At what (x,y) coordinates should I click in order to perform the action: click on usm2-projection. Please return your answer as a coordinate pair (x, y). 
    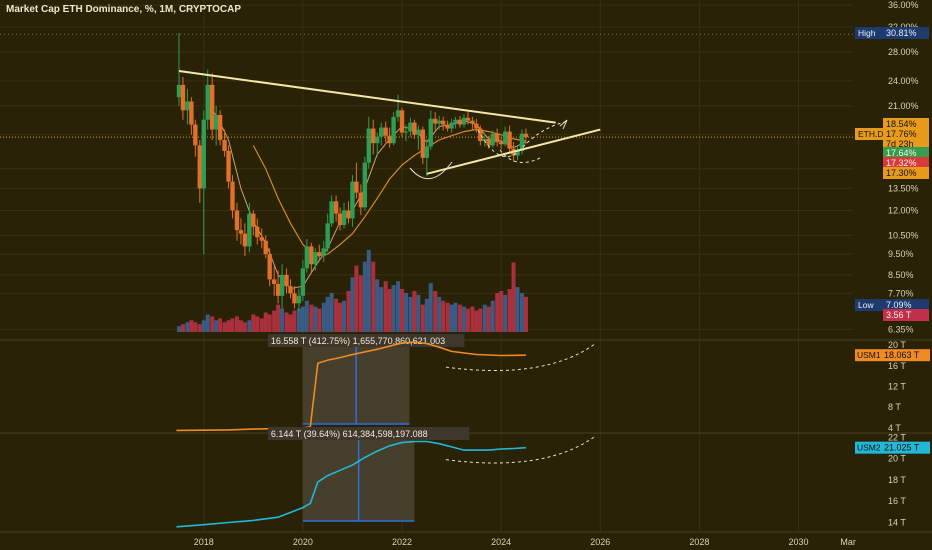
    Looking at the image, I should click on (521, 449).